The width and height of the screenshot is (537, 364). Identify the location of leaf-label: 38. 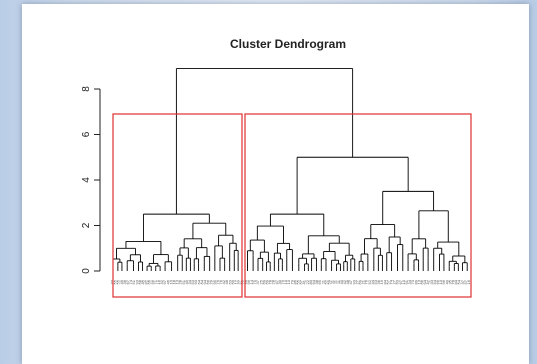
(316, 281).